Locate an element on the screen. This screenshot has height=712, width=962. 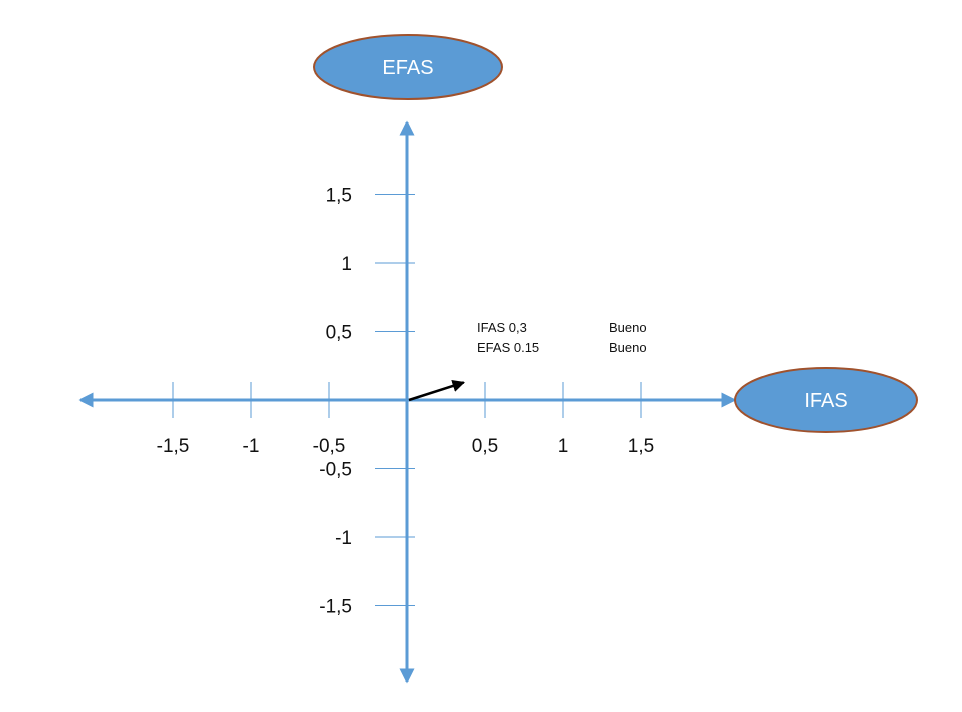
x-tick-label: 1,5 is located at coordinates (641, 446).